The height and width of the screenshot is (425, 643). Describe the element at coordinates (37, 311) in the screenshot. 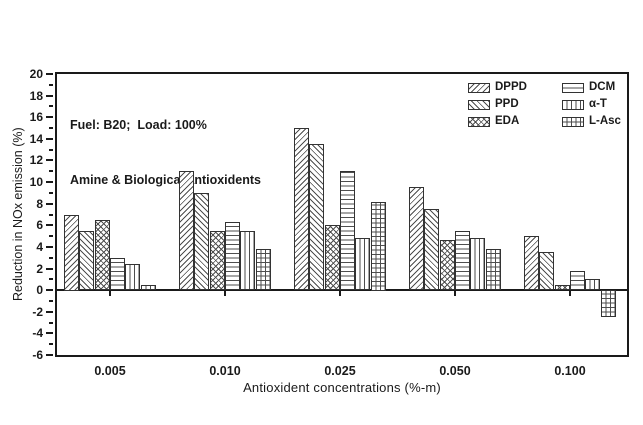

I see `y-tick-label: -2` at that location.